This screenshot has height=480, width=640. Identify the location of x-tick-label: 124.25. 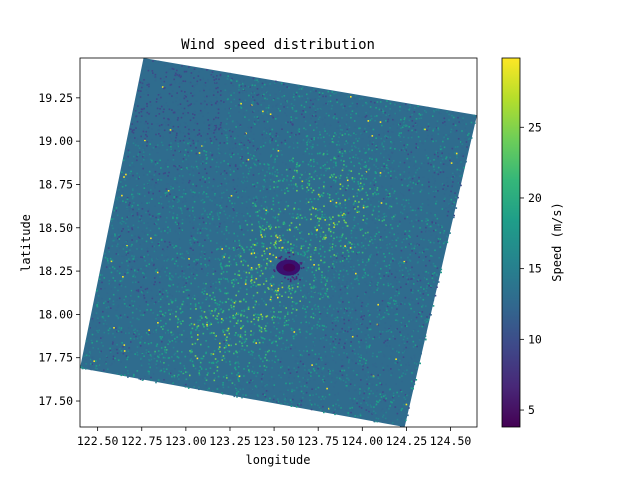
(407, 441).